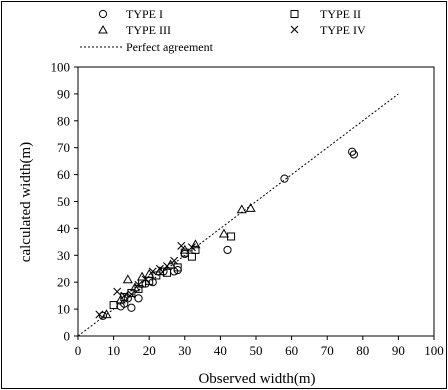  I want to click on x-tick-label: 30, so click(184, 350).